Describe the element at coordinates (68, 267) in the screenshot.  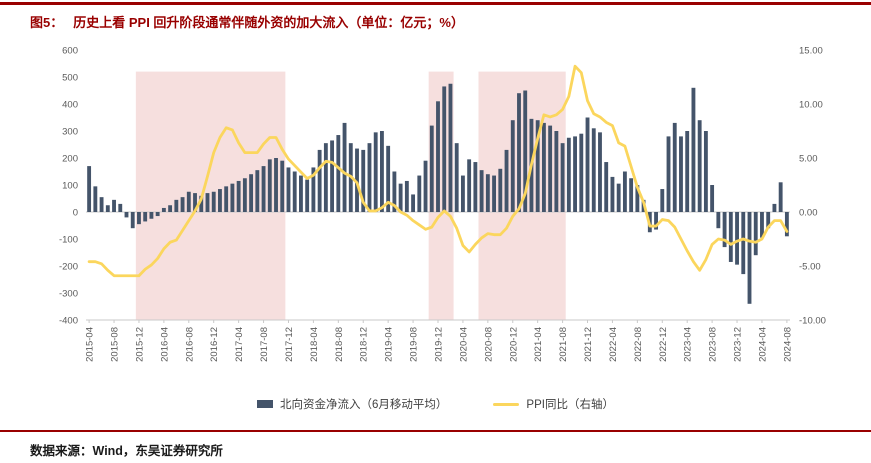
I see `left-axis-tick: -200` at that location.